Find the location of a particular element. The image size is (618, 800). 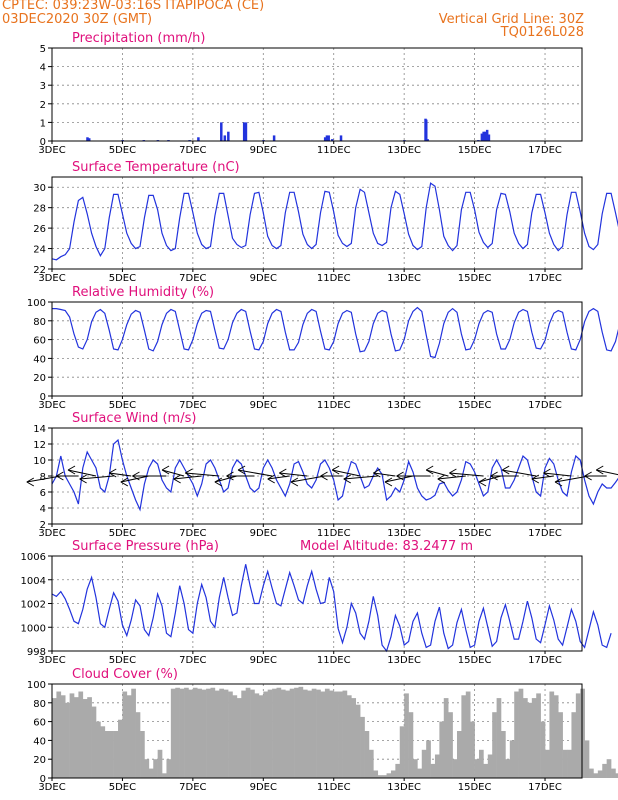

temp-xtick-label: 5DEC is located at coordinates (122, 278).